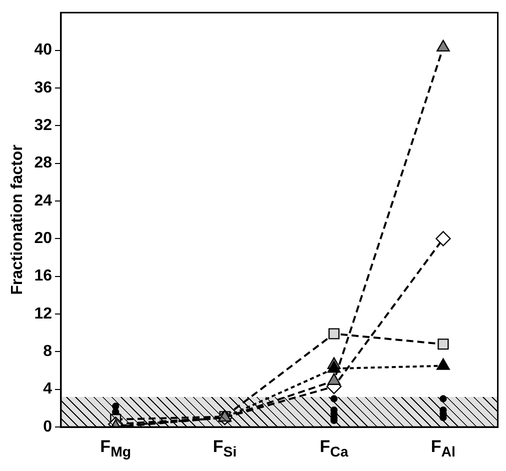  Describe the element at coordinates (43, 276) in the screenshot. I see `y-tick-label: 16` at that location.